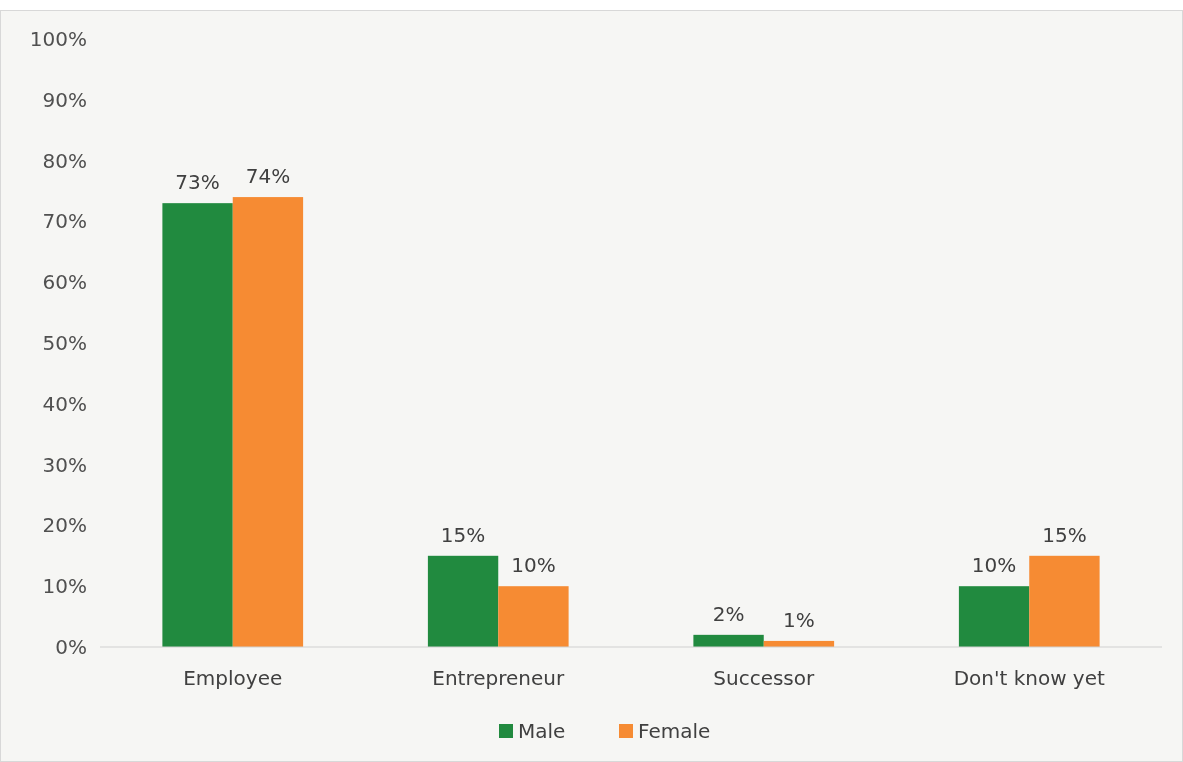  Describe the element at coordinates (71, 647) in the screenshot. I see `y-tick-label: 0%` at that location.